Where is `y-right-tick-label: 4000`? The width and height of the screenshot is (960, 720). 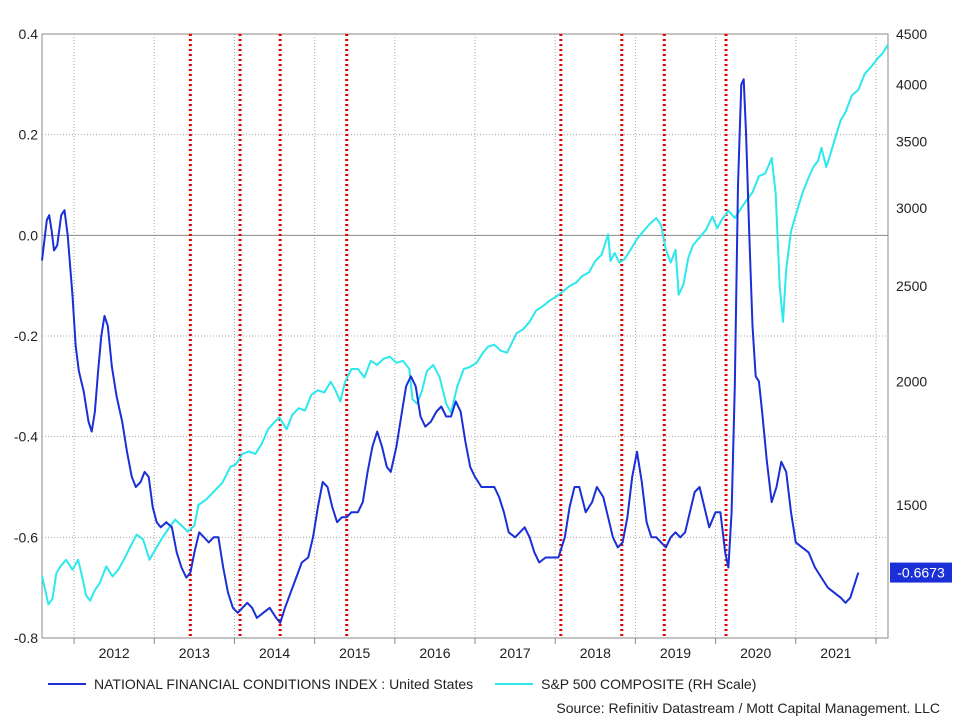
y-right-tick-label: 4000 is located at coordinates (911, 84).